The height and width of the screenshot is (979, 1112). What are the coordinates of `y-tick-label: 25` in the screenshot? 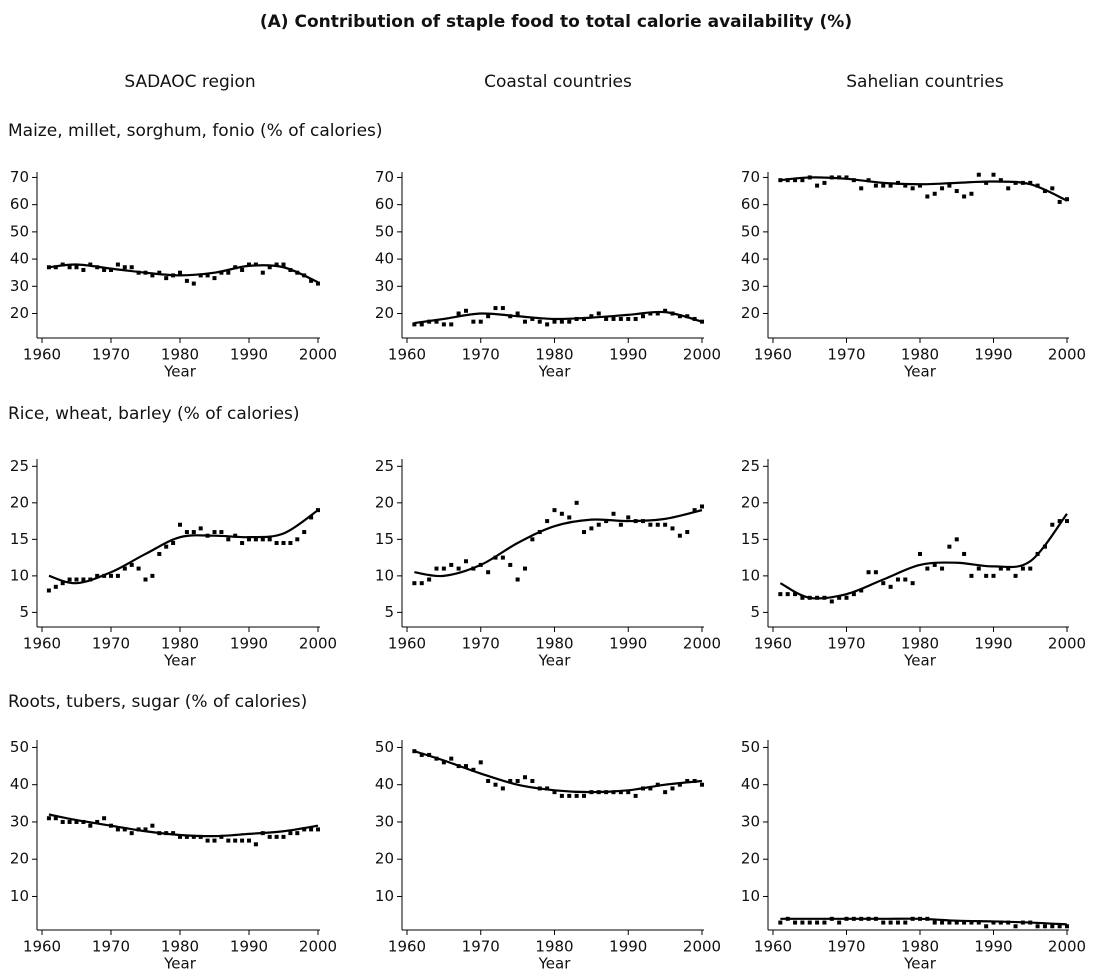 It's located at (750, 466).